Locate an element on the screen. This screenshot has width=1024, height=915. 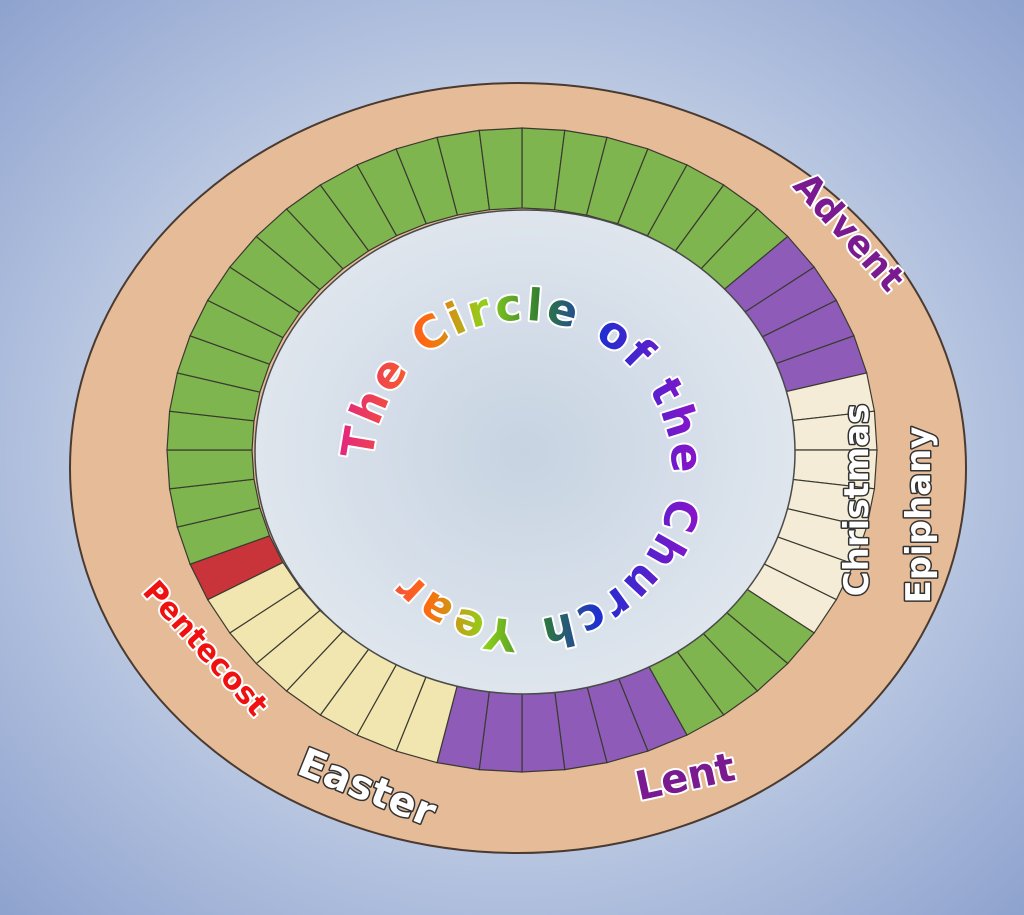
week-segment is located at coordinates (500, 169).